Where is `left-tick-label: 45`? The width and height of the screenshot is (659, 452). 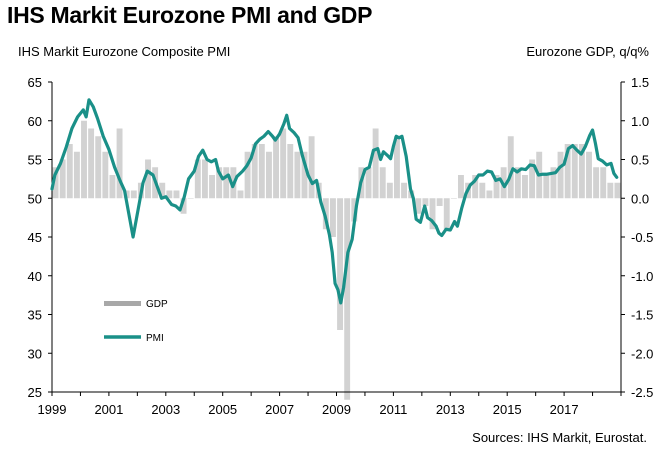
left-tick-label: 45 is located at coordinates (35, 237).